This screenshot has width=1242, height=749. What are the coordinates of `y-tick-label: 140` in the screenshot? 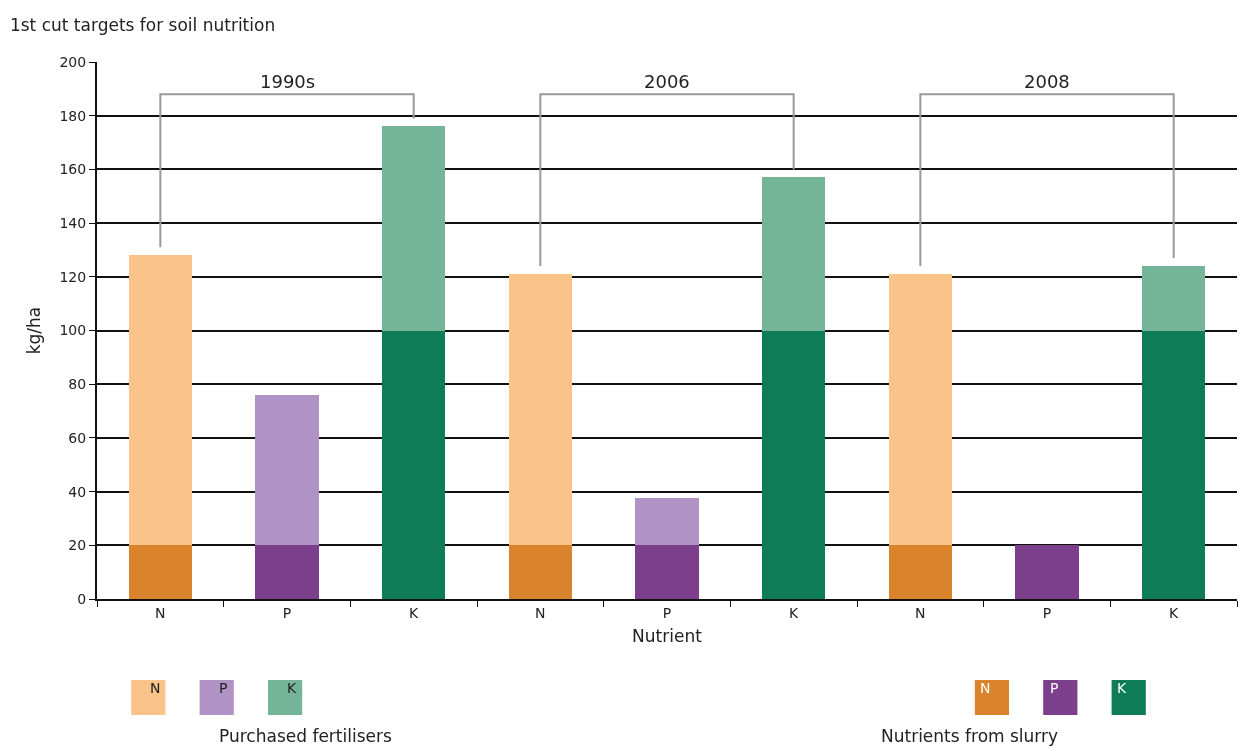 It's located at (73, 223).